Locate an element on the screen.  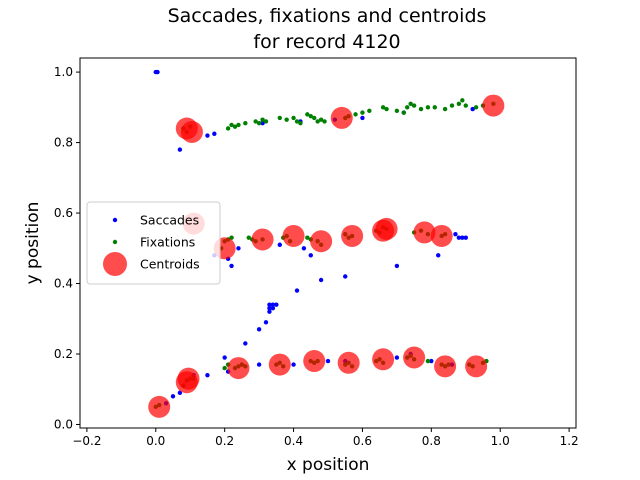
legend-label-saccades: Saccades is located at coordinates (169, 220).